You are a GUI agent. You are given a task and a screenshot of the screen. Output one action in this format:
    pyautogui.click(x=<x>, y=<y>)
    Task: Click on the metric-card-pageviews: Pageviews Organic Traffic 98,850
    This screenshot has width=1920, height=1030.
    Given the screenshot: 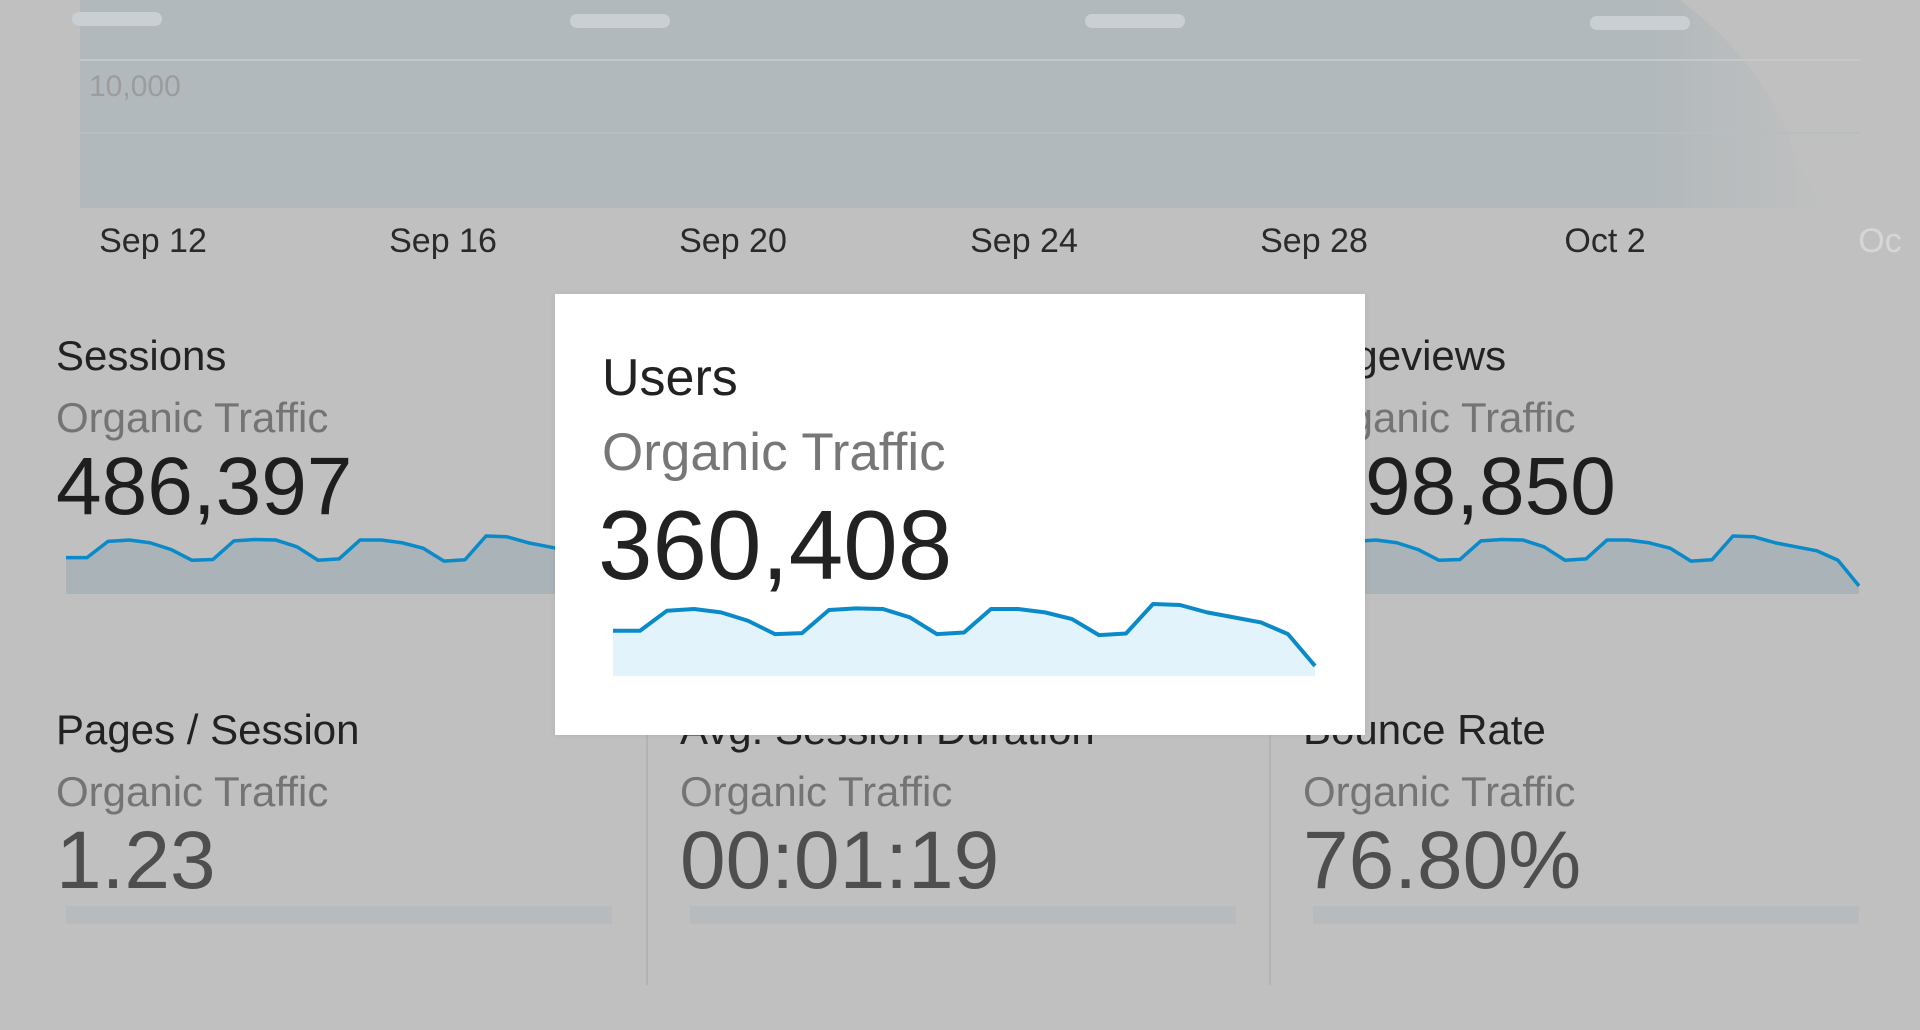 What is the action you would take?
    pyautogui.click(x=1583, y=463)
    